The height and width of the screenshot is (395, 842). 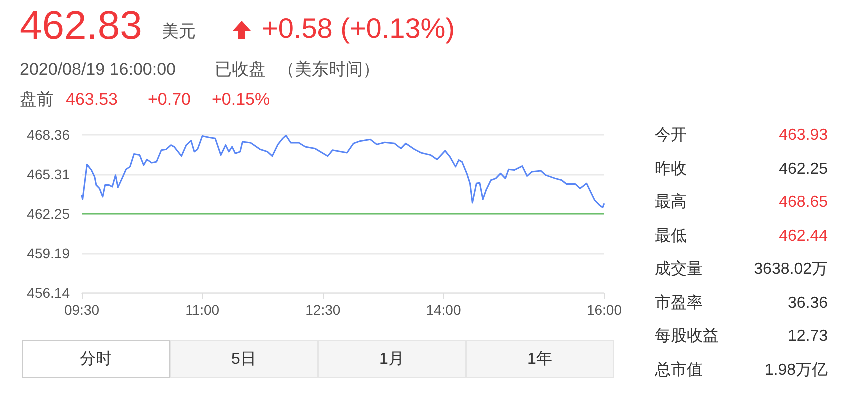 I want to click on x-tick-label: 09:30, so click(x=82, y=310).